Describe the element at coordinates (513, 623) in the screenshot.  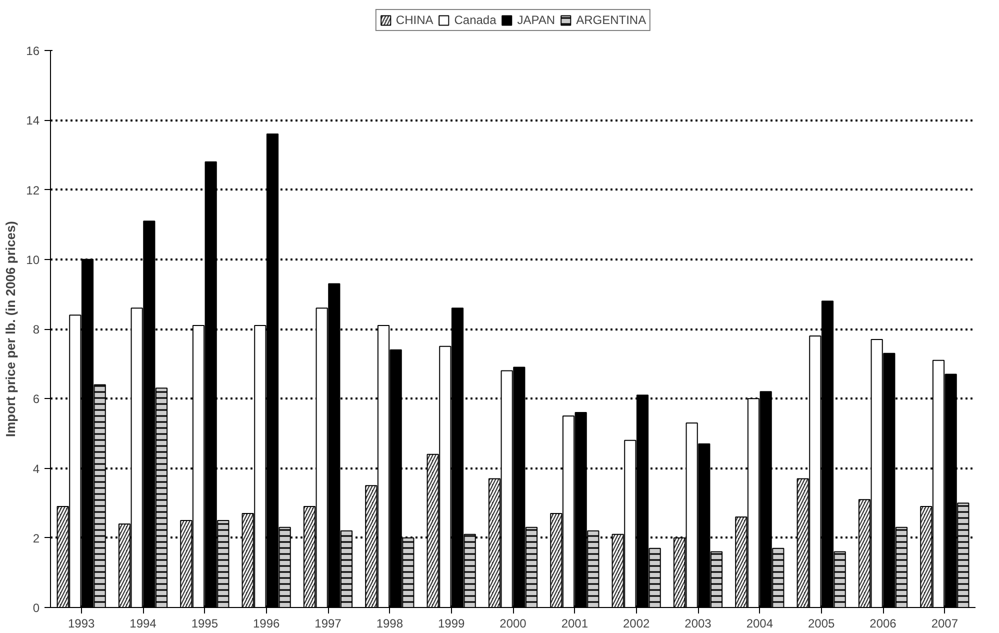
I see `x-tick-label: 2000` at that location.